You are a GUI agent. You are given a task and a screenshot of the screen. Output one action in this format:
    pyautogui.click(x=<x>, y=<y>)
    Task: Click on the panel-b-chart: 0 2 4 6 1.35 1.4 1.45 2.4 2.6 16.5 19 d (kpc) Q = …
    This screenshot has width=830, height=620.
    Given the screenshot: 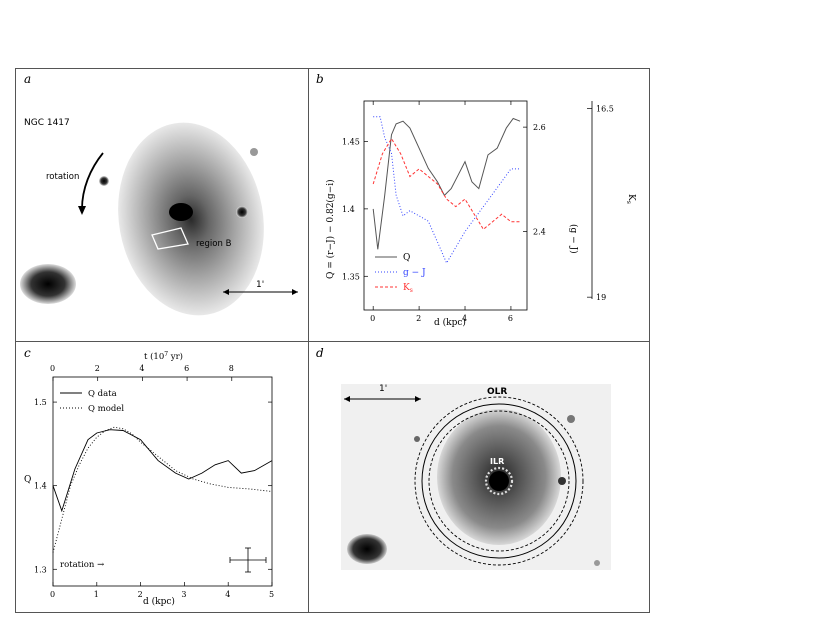 What is the action you would take?
    pyautogui.click(x=480, y=214)
    